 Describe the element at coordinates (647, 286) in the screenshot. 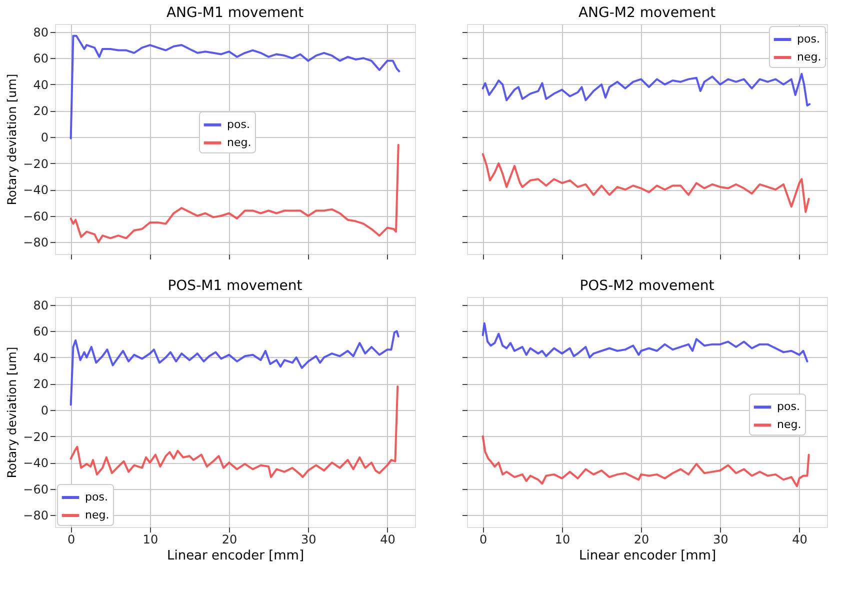

I see `chart-title: POS-M2 movement` at that location.